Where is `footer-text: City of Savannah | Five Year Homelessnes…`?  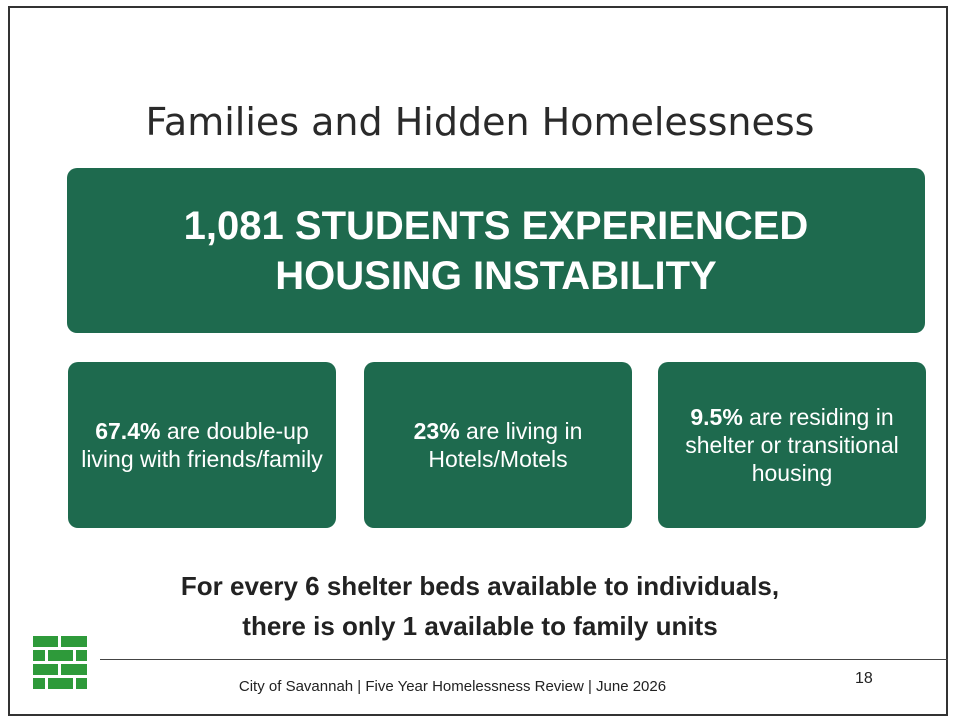 footer-text: City of Savannah | Five Year Homelessnes… is located at coordinates (452, 686).